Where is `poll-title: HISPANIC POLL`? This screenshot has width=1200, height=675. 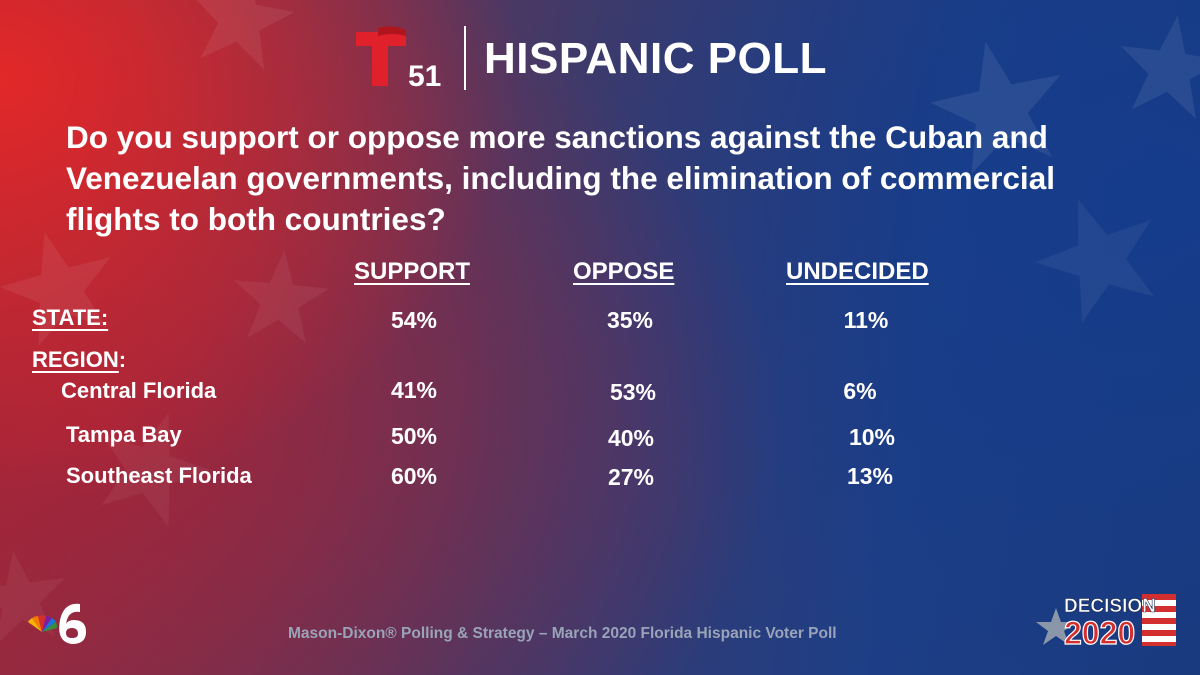
poll-title: HISPANIC POLL is located at coordinates (656, 58).